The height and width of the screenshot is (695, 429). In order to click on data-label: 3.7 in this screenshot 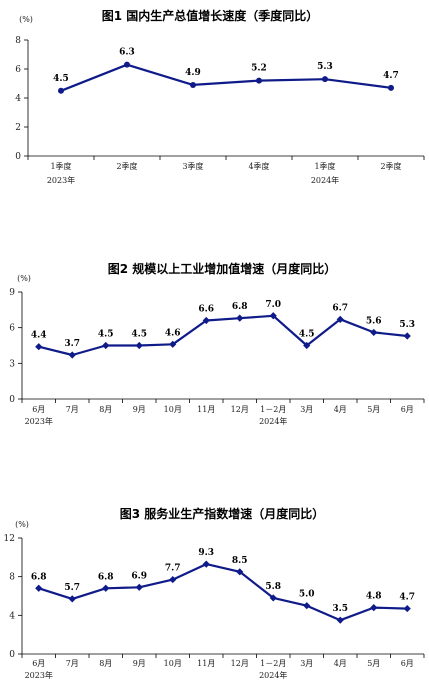, I will do `click(72, 344)`.